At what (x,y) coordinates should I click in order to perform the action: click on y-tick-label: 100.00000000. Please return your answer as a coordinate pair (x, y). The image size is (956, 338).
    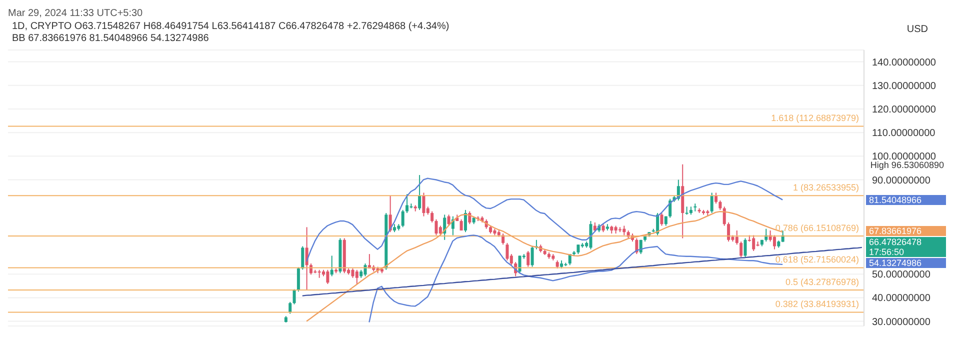
    Looking at the image, I should click on (904, 157).